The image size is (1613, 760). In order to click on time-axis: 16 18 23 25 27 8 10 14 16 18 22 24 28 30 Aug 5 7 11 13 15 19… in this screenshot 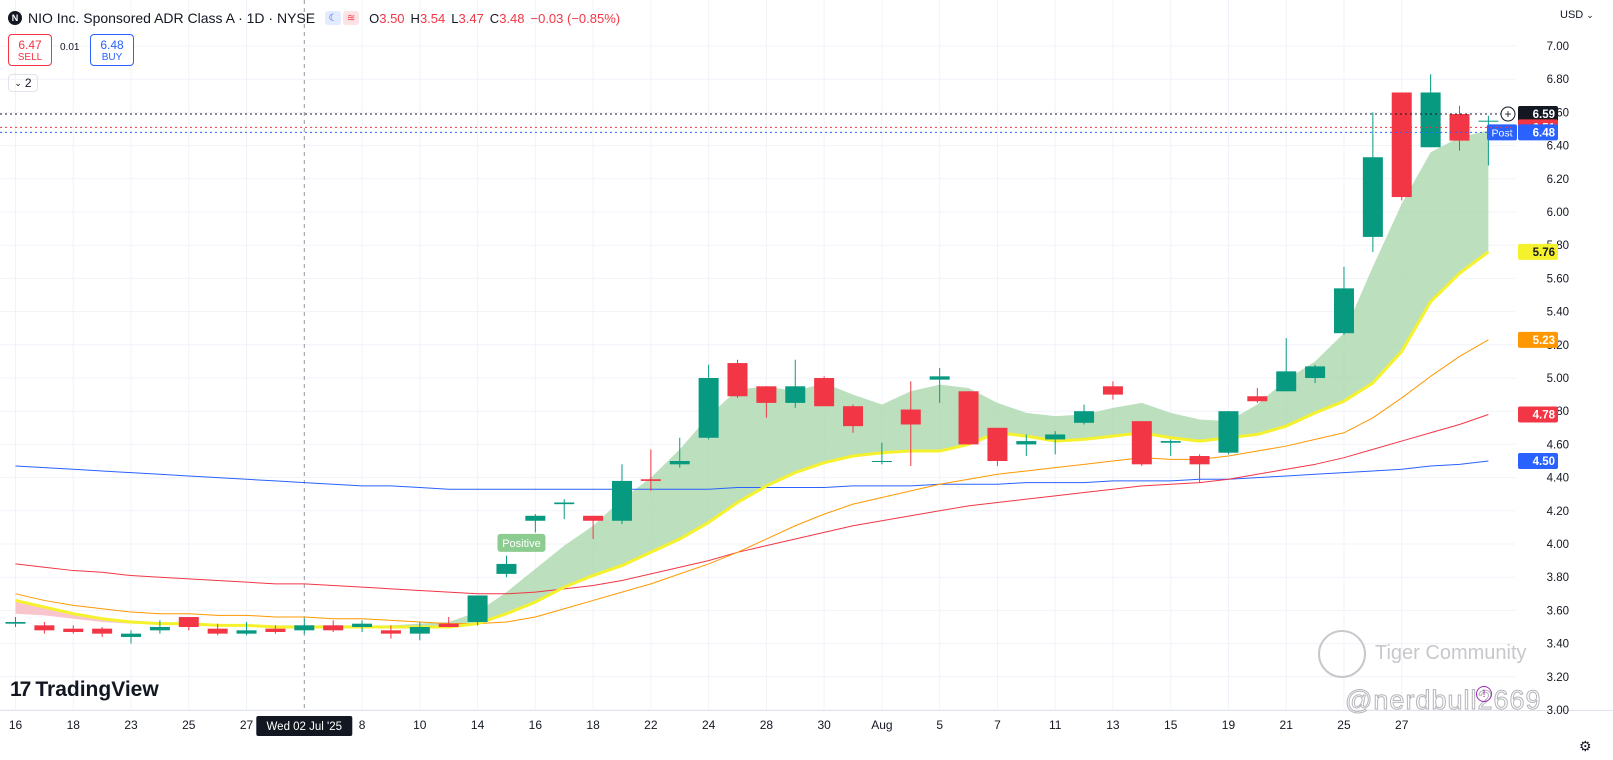, I will do `click(709, 726)`.